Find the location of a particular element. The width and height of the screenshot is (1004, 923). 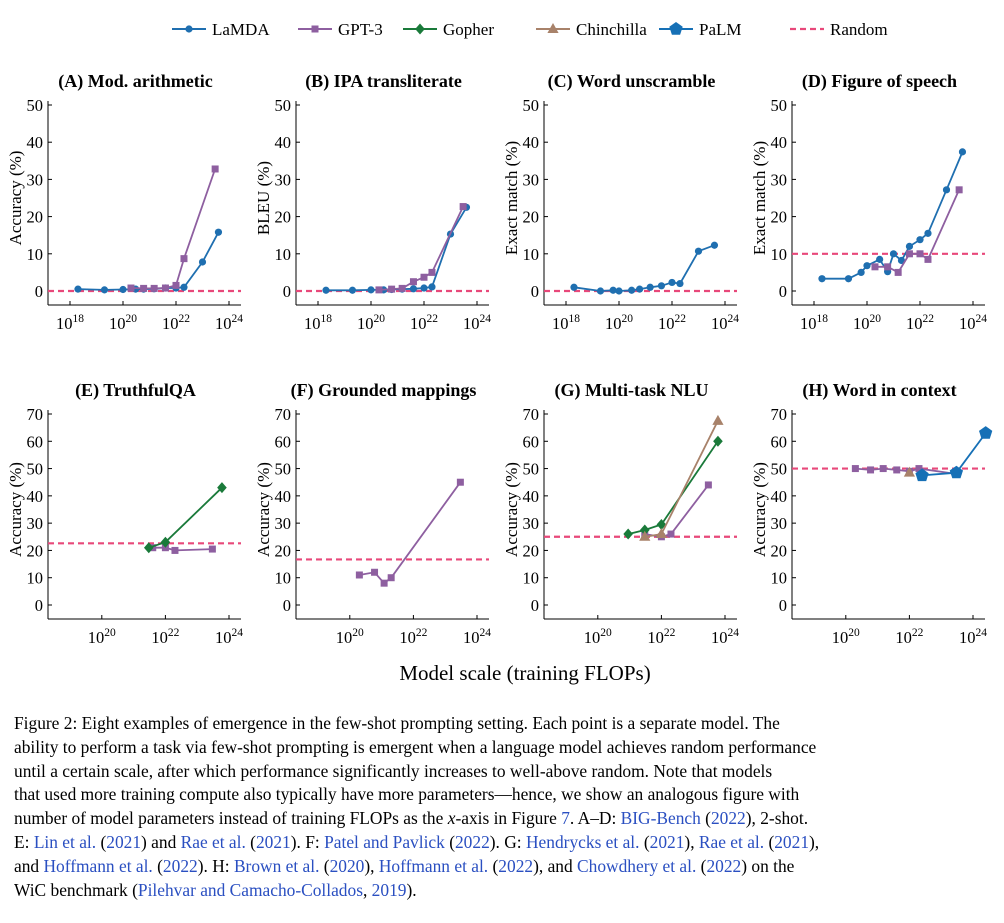

legend-label: Gopher is located at coordinates (468, 29).